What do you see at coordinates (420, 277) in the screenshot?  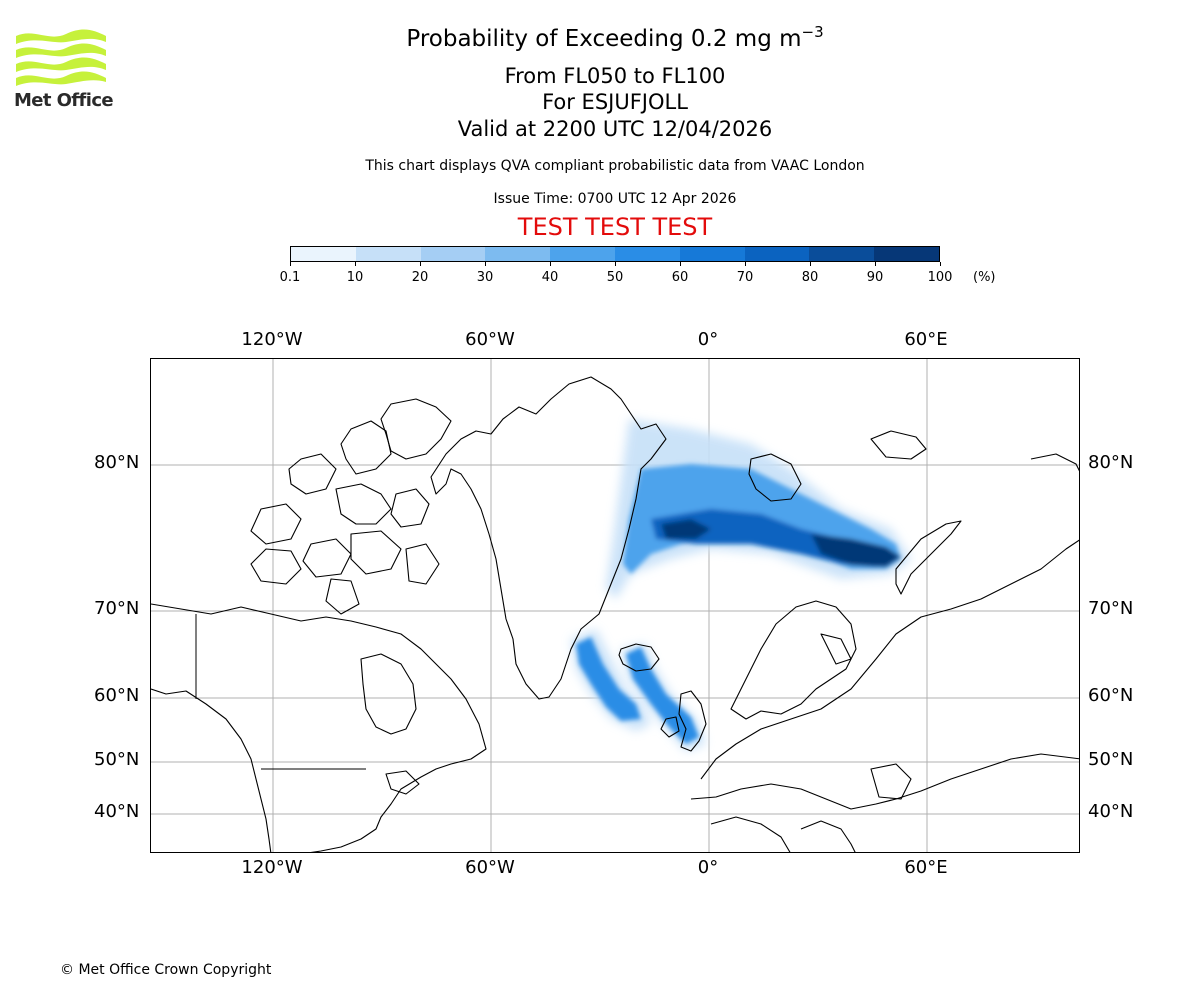 I see `colorbar-tick-label: 20` at bounding box center [420, 277].